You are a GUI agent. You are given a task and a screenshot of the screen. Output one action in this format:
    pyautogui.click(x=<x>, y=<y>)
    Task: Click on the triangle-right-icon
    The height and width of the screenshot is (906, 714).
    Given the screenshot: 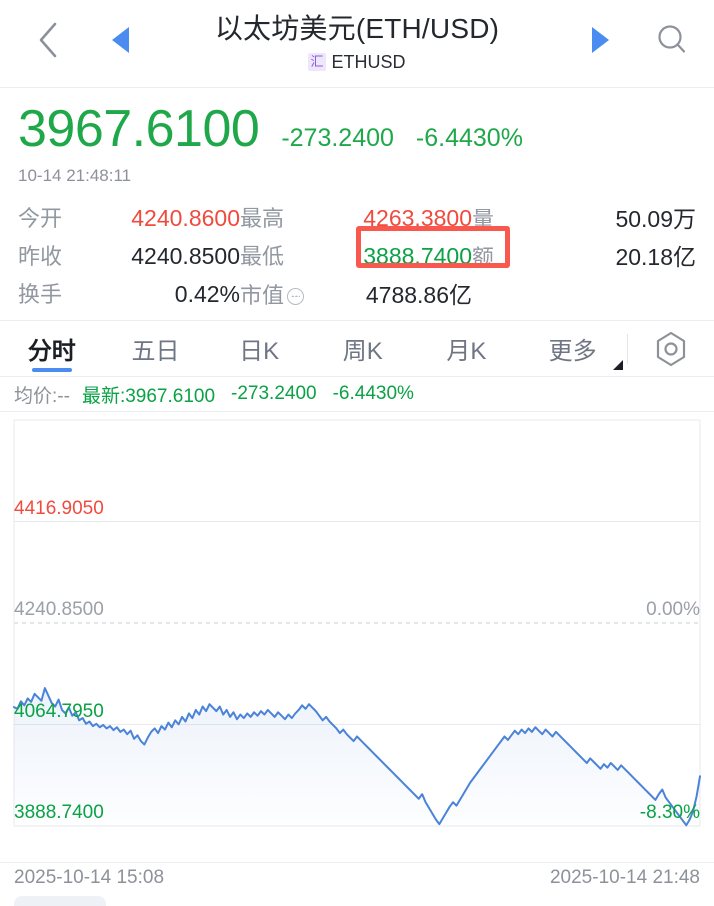 What is the action you would take?
    pyautogui.click(x=600, y=40)
    